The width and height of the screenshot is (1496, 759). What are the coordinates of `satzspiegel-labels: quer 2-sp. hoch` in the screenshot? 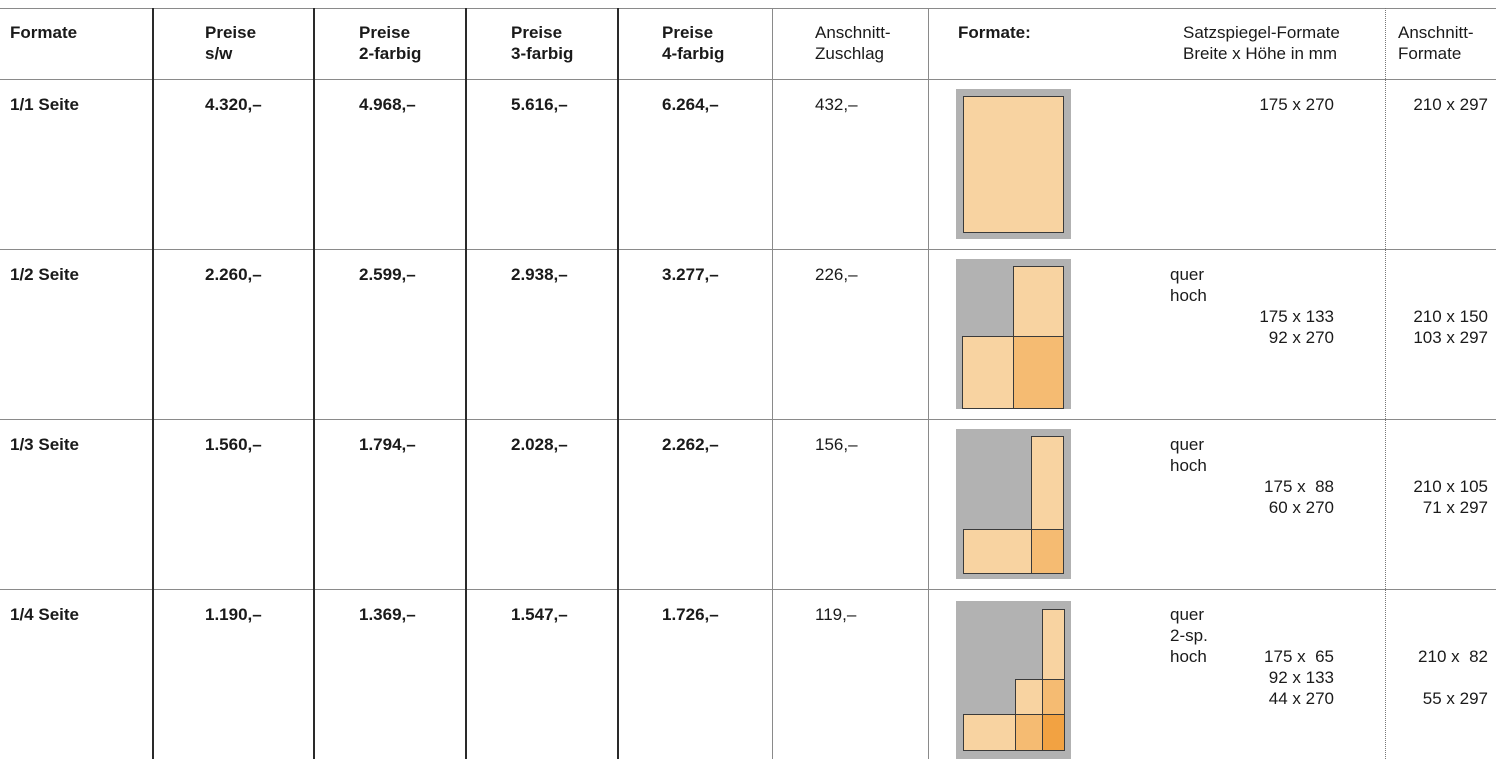 It's located at (1189, 635).